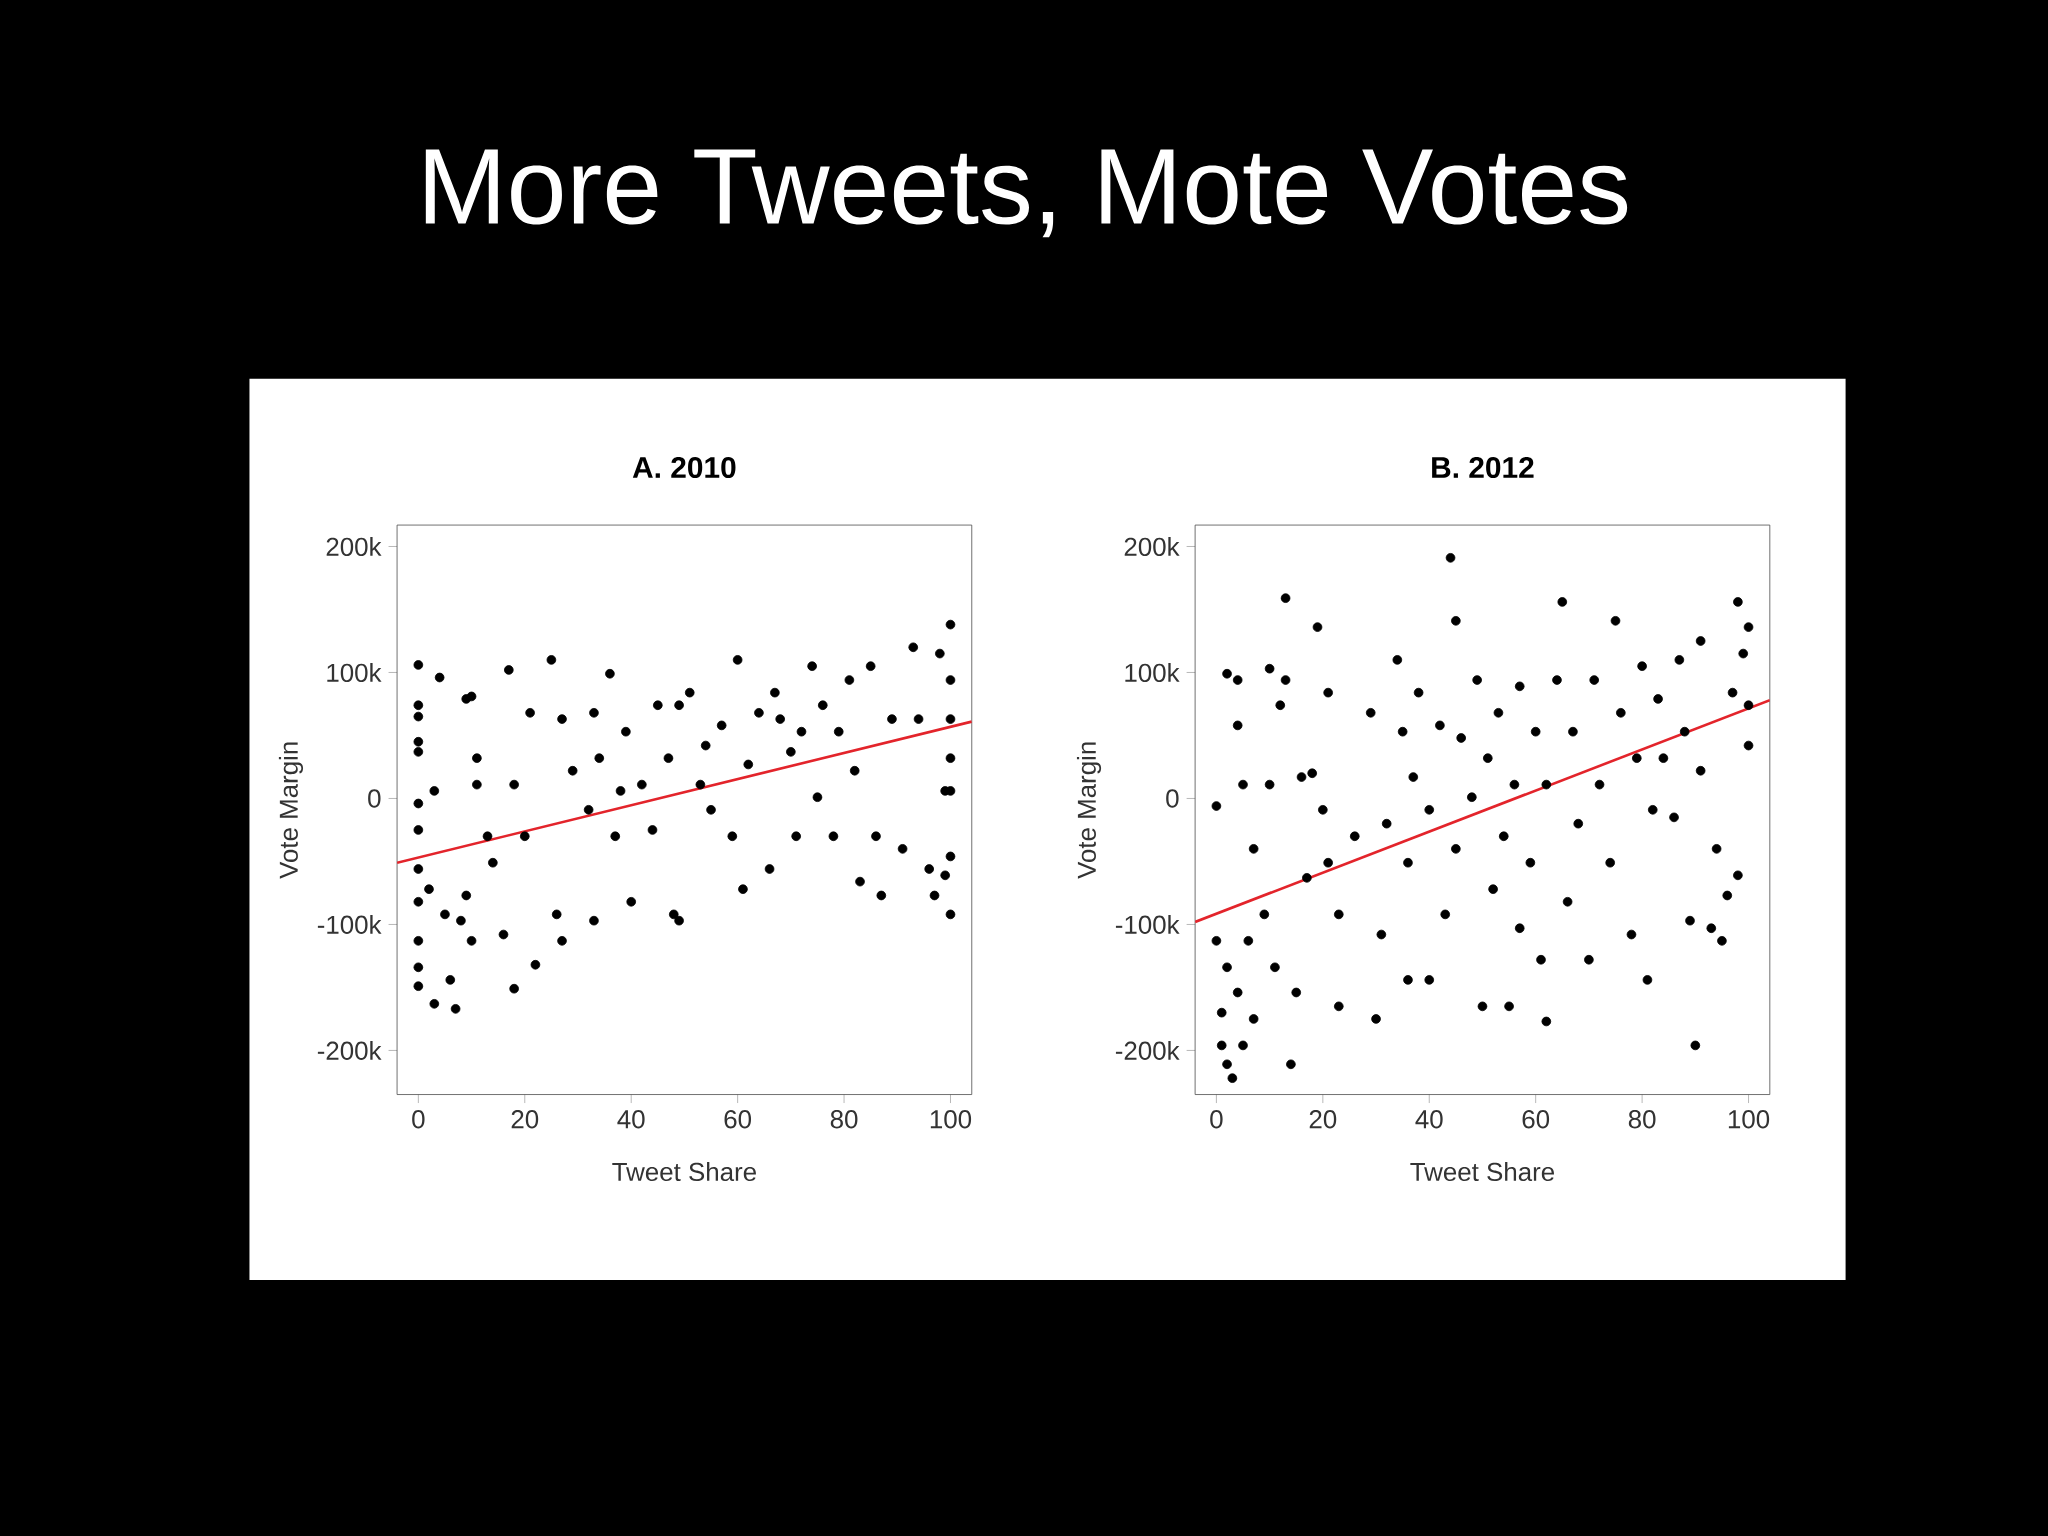 The image size is (2048, 1536). I want to click on chart-subtitle: B. 2012, so click(1483, 467).